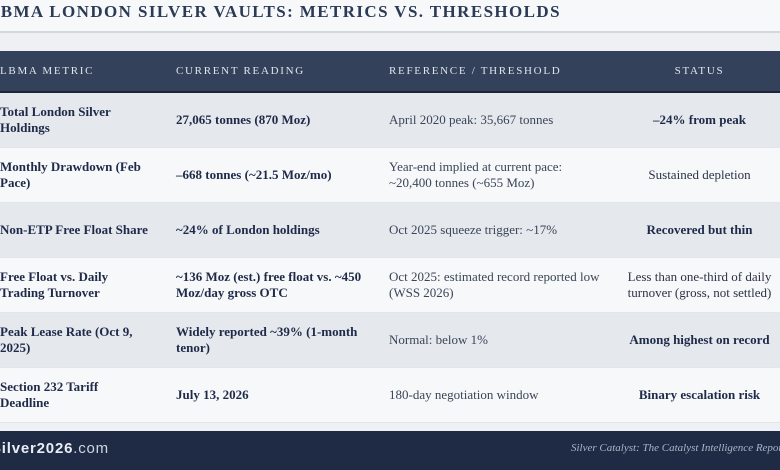 This screenshot has height=470, width=780. I want to click on cell-status: Sustained depletion, so click(695, 175).